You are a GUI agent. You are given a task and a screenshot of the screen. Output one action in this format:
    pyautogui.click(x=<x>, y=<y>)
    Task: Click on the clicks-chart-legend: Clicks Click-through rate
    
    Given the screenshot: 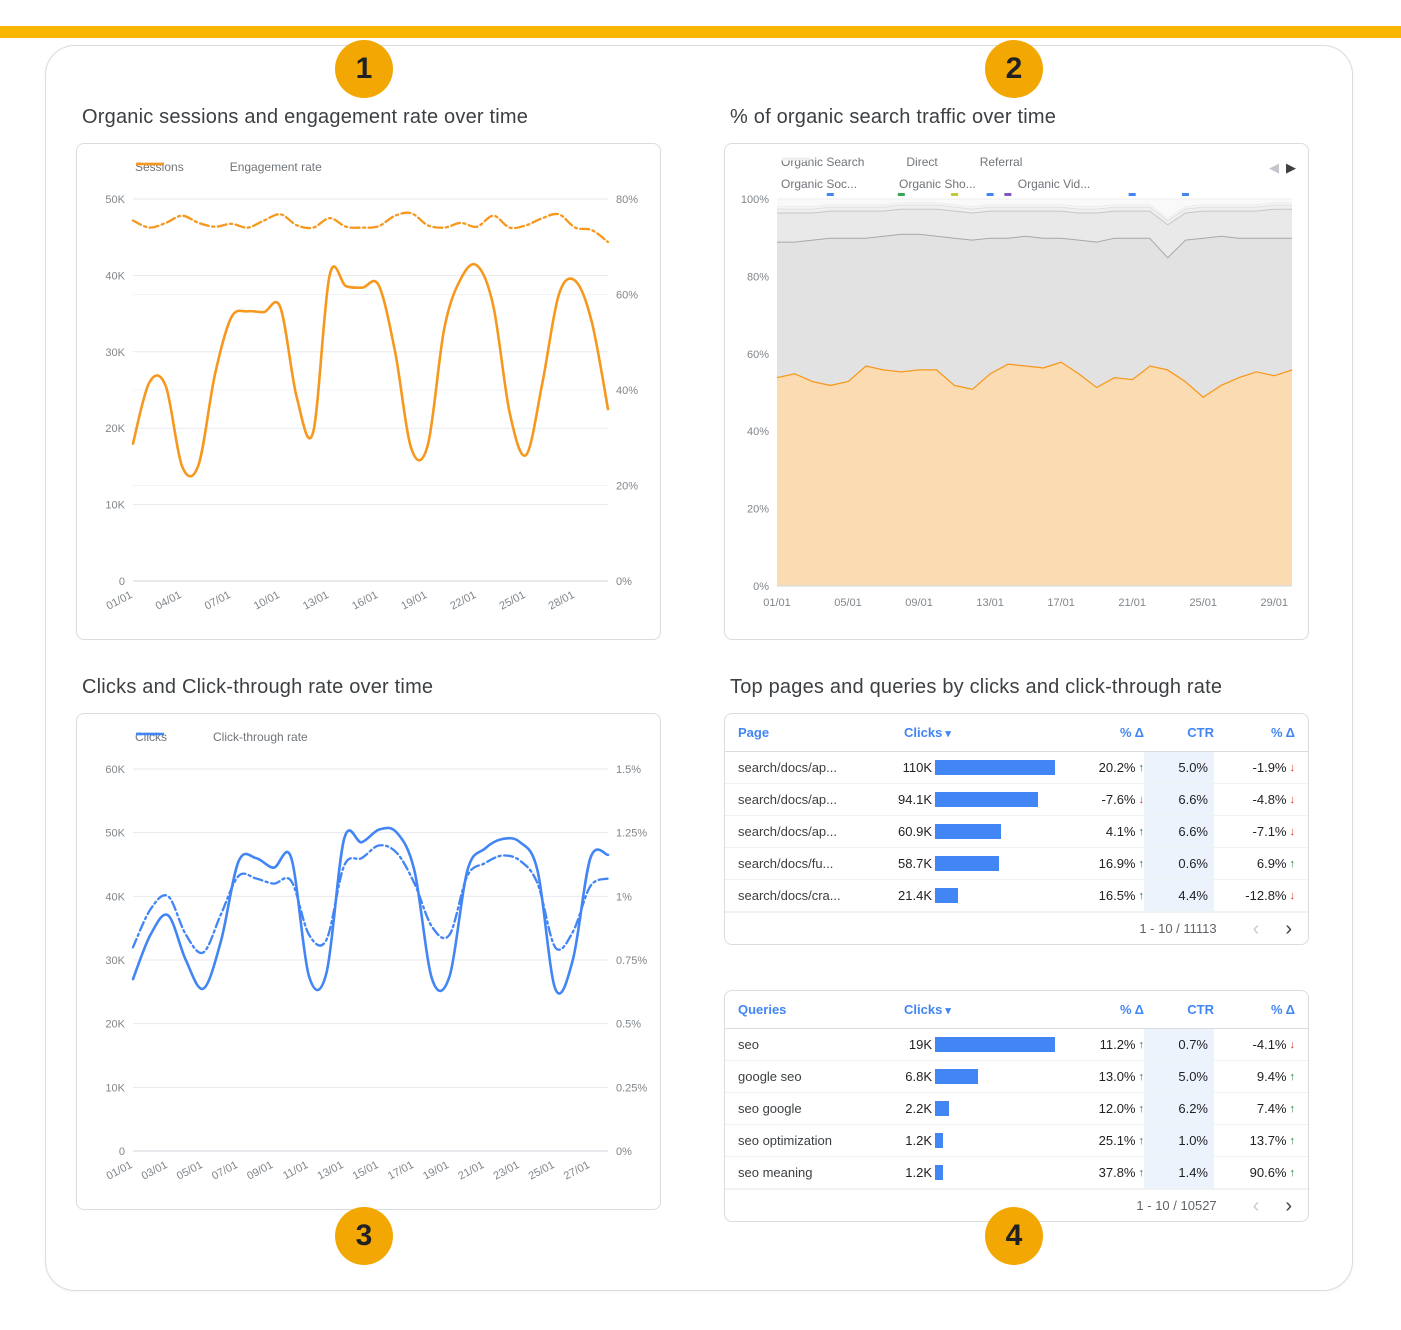 What is the action you would take?
    pyautogui.click(x=221, y=737)
    